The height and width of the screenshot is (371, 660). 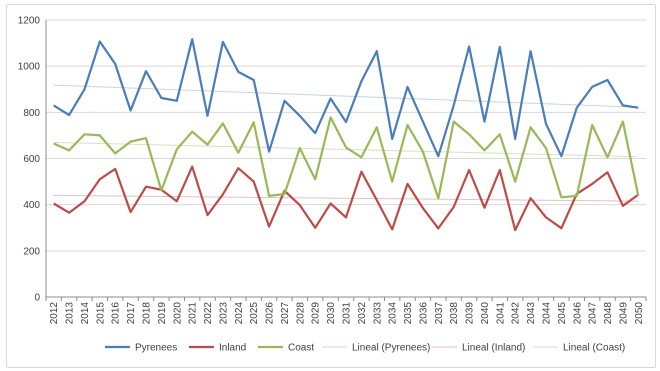 I want to click on x-tick-label: 2045, so click(x=562, y=313).